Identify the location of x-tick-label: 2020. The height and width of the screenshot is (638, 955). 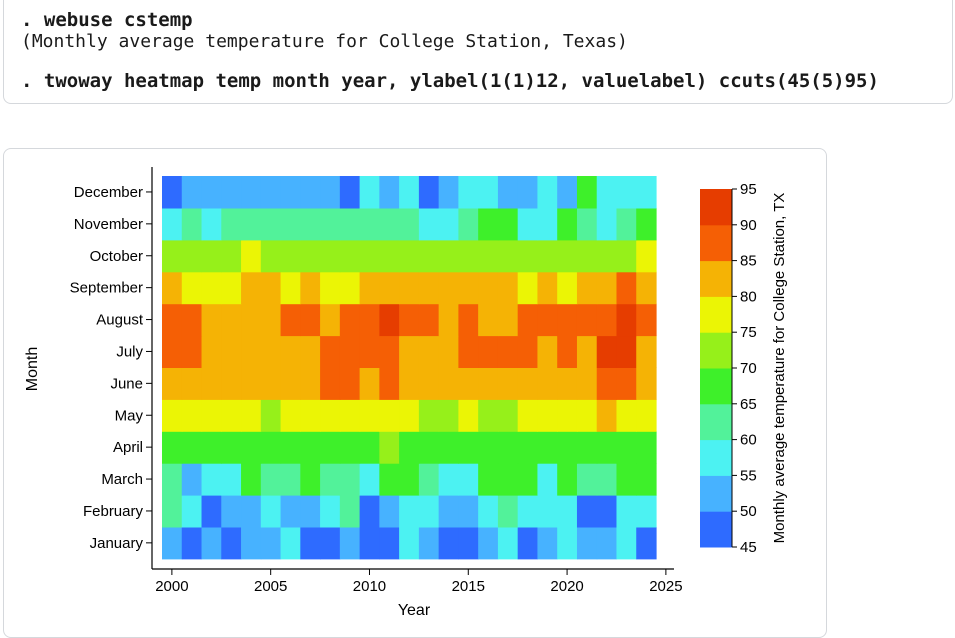
(566, 586).